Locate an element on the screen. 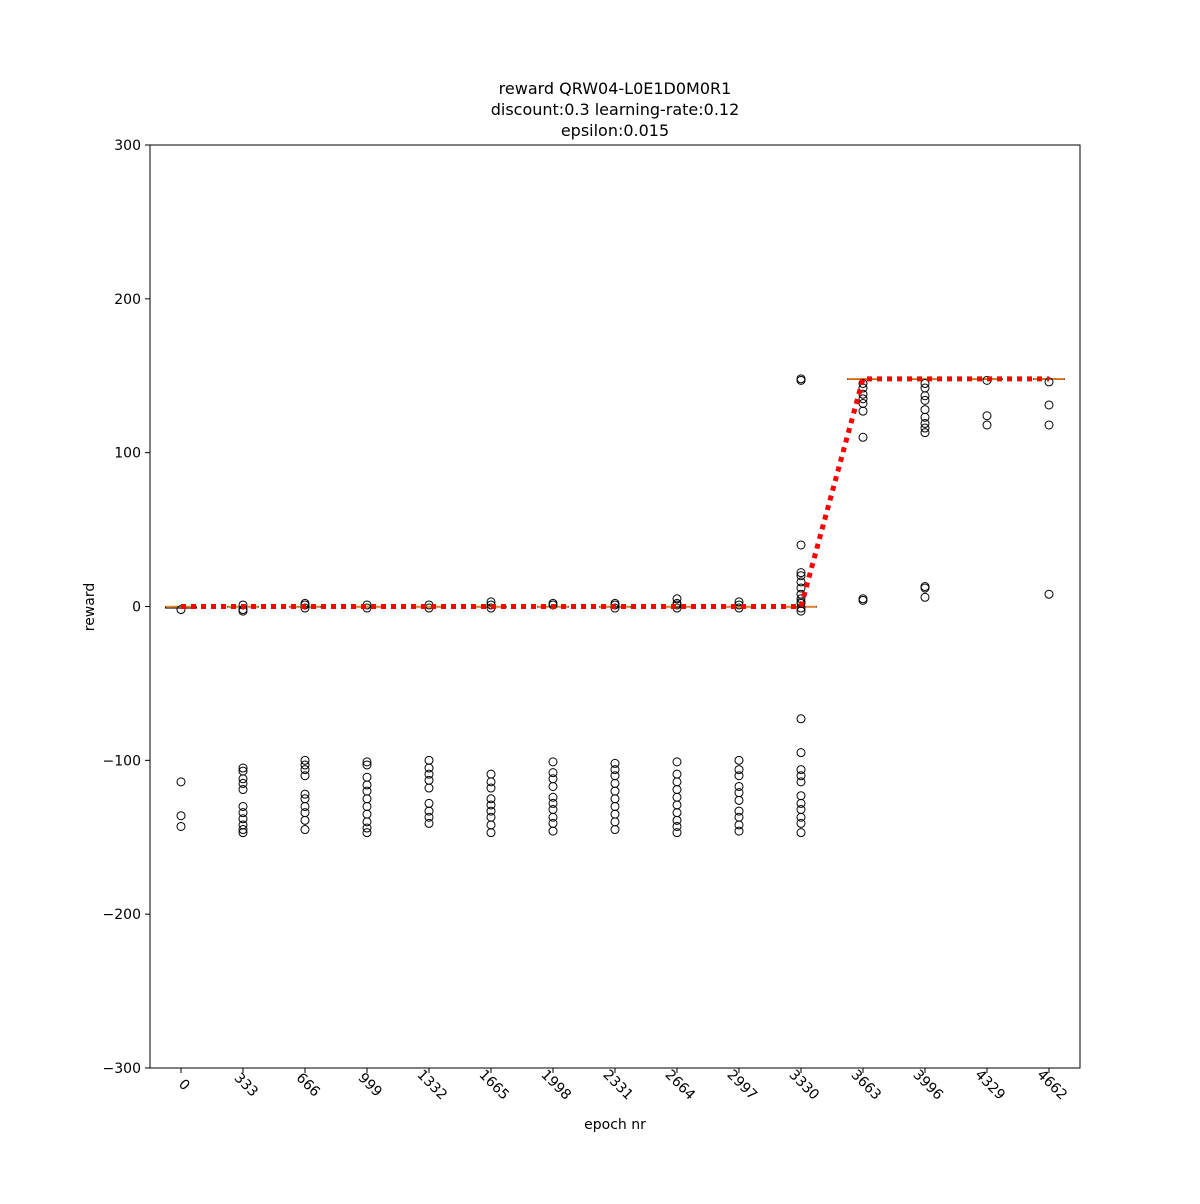 The height and width of the screenshot is (1204, 1200). x-tick-label: 3996 is located at coordinates (928, 1085).